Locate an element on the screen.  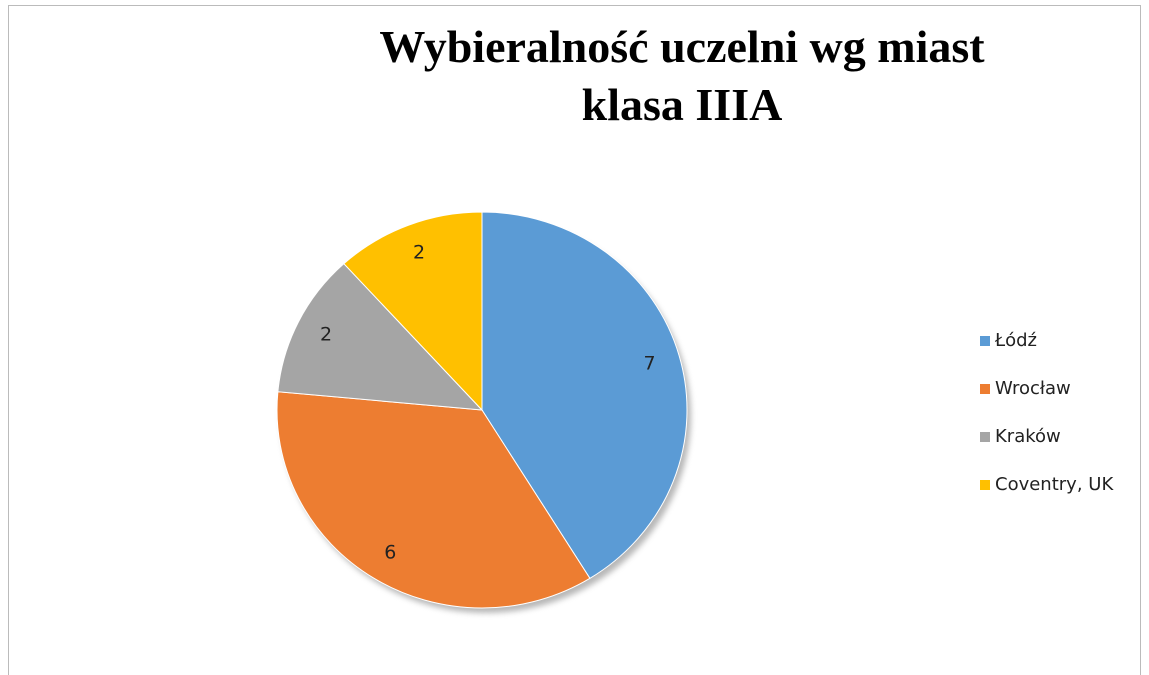
chart-title: Wybieralność uczelni wg miast is located at coordinates (682, 46).